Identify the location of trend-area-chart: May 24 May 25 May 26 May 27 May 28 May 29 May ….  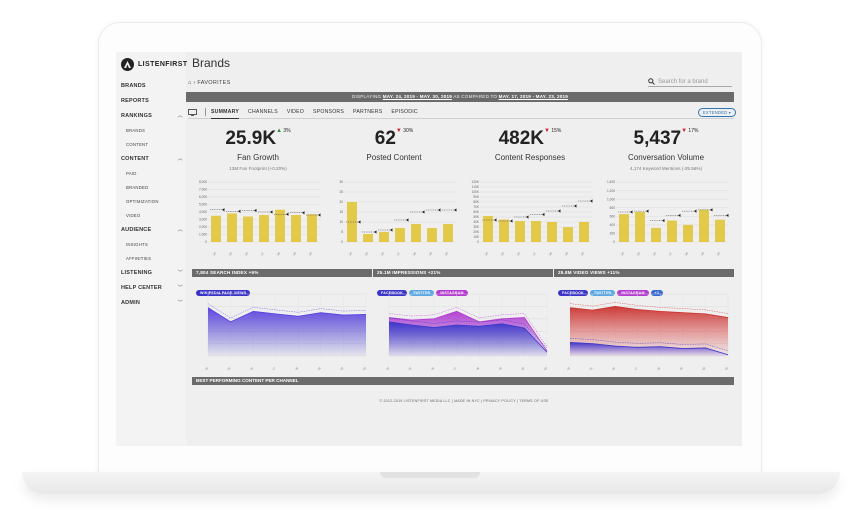
(646, 331).